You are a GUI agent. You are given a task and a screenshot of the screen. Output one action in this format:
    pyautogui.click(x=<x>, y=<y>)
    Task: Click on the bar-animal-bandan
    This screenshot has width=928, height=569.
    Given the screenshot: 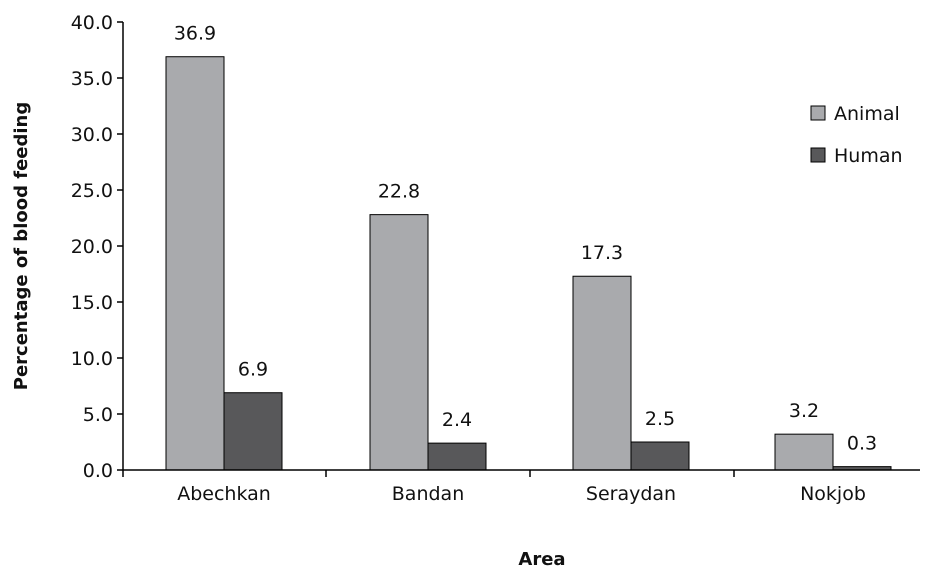 What is the action you would take?
    pyautogui.click(x=399, y=342)
    